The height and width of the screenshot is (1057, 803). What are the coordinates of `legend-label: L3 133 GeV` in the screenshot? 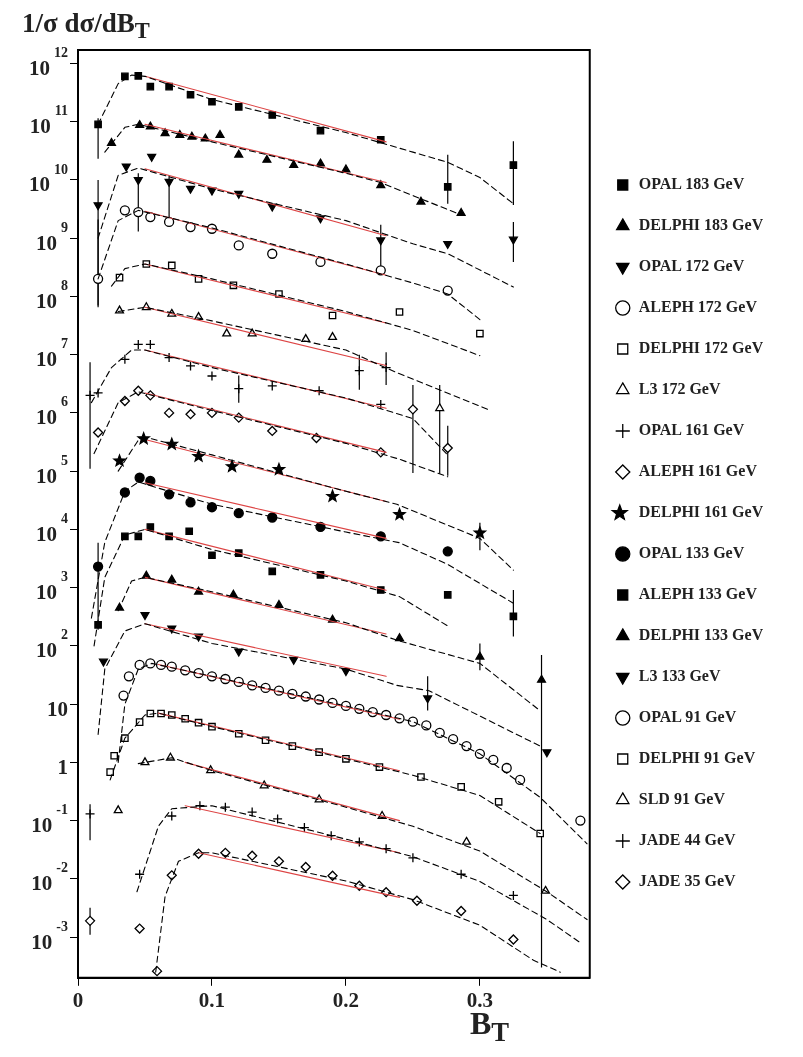 It's located at (679, 676).